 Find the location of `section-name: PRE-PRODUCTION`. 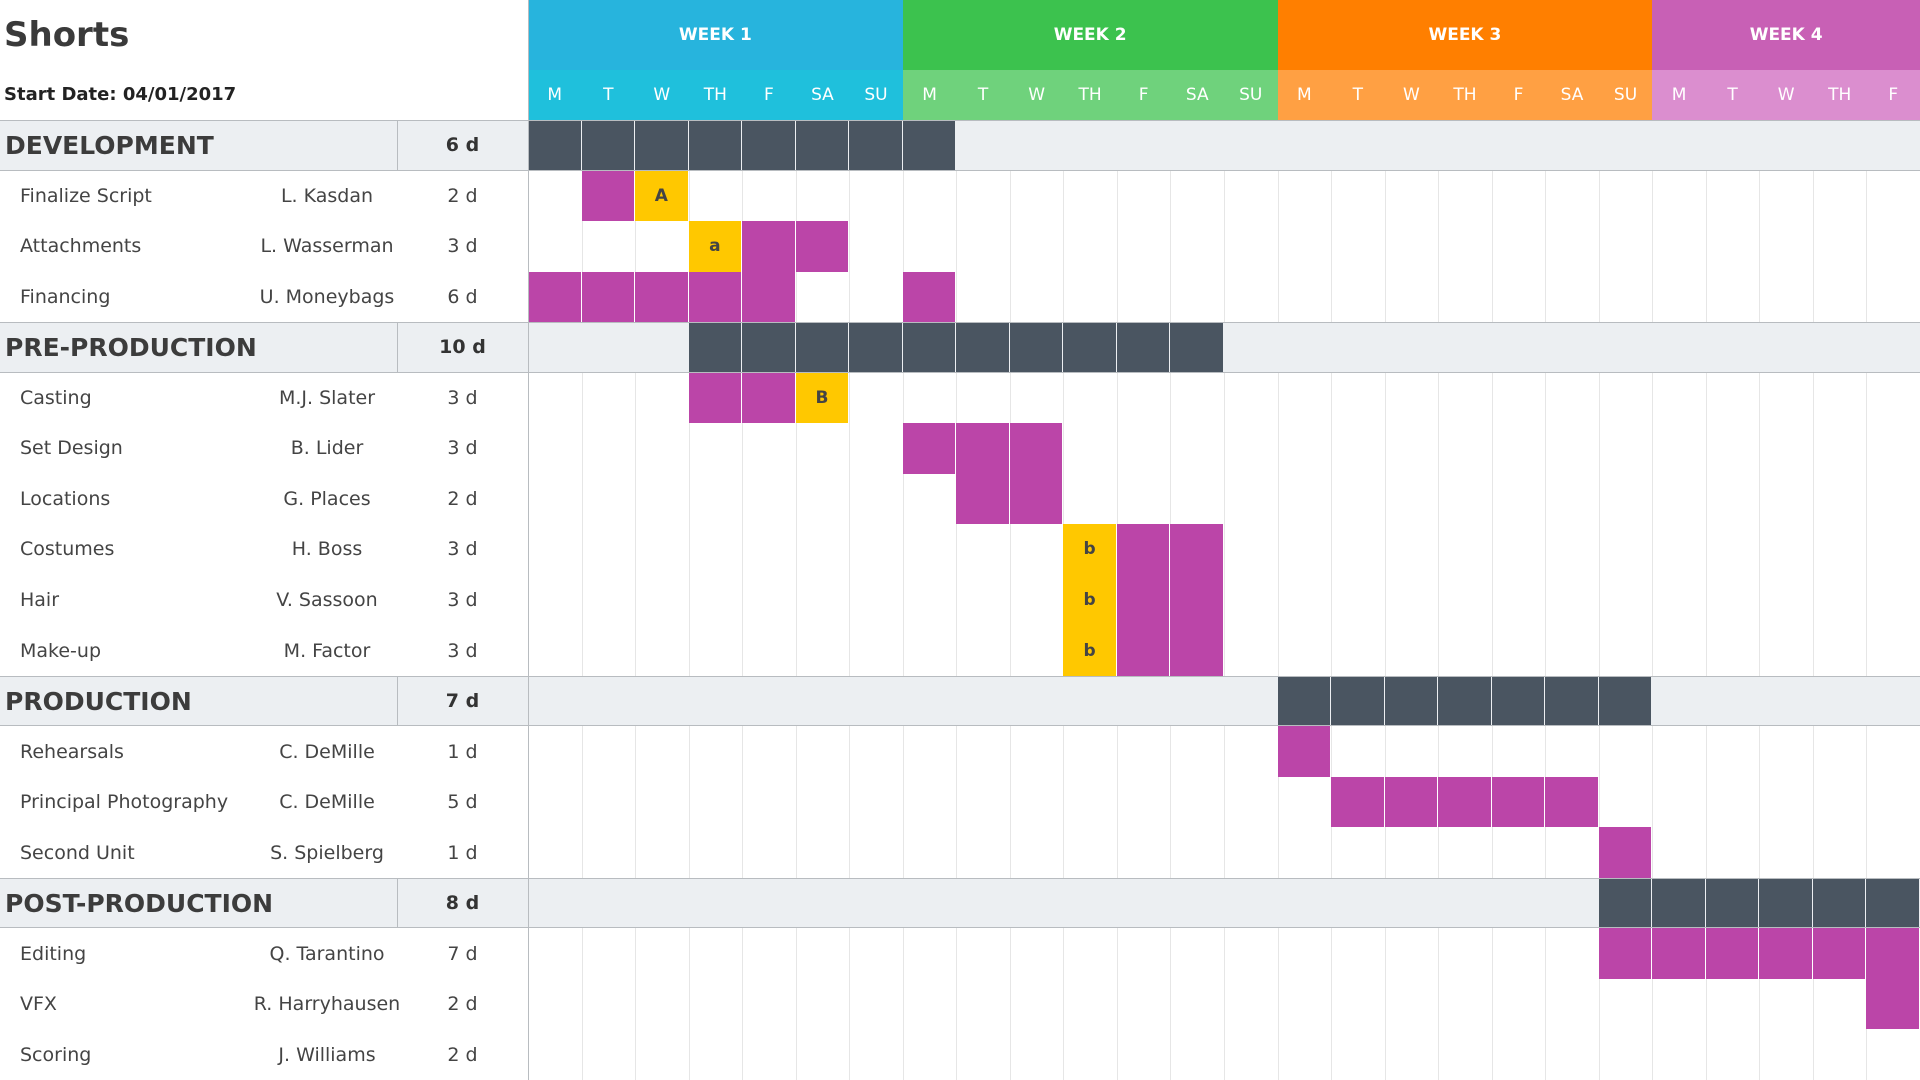

section-name: PRE-PRODUCTION is located at coordinates (131, 347).